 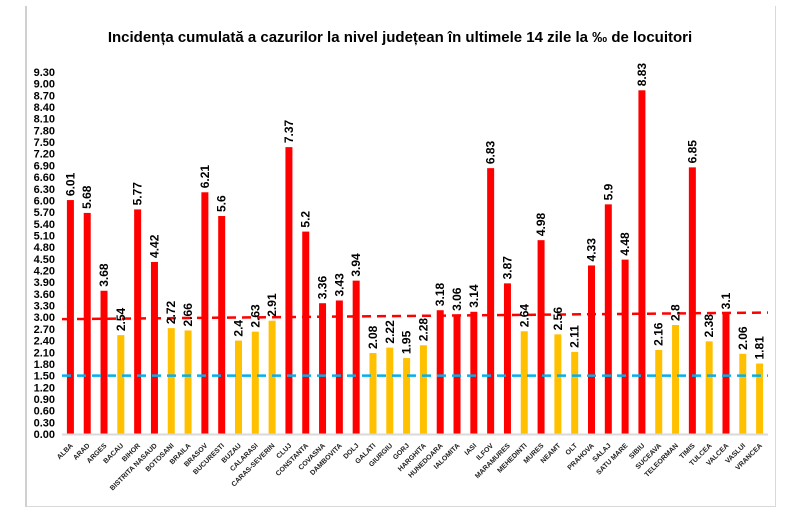 I want to click on y-tick-label: 5.10, so click(x=44, y=236).